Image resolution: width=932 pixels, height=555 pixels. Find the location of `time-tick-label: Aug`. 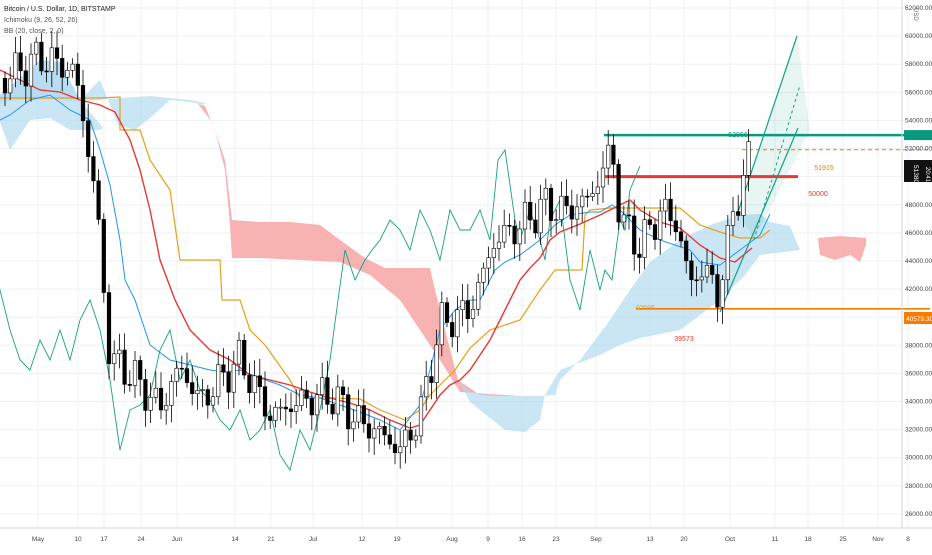

time-tick-label: Aug is located at coordinates (452, 539).